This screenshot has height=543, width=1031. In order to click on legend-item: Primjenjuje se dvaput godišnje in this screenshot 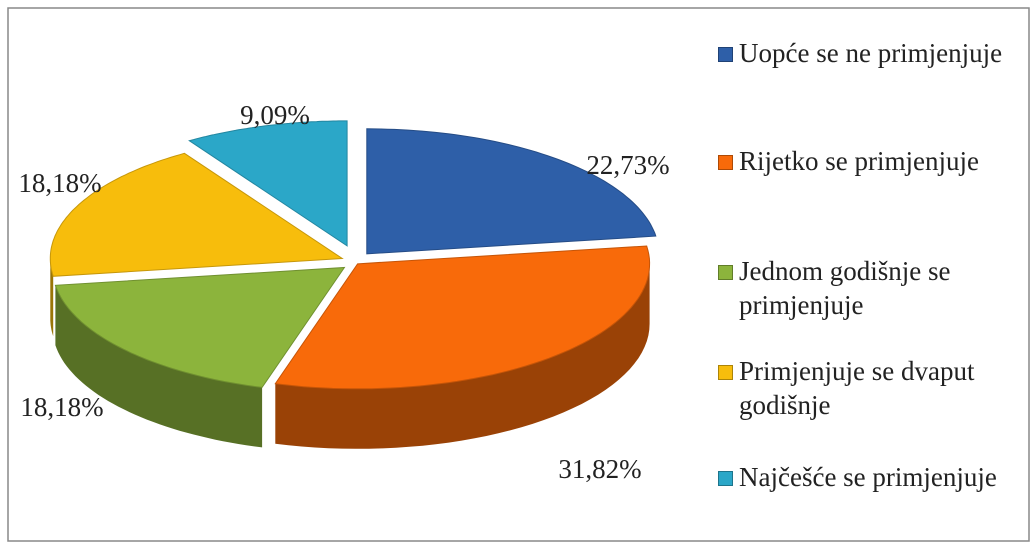, I will do `click(870, 388)`.